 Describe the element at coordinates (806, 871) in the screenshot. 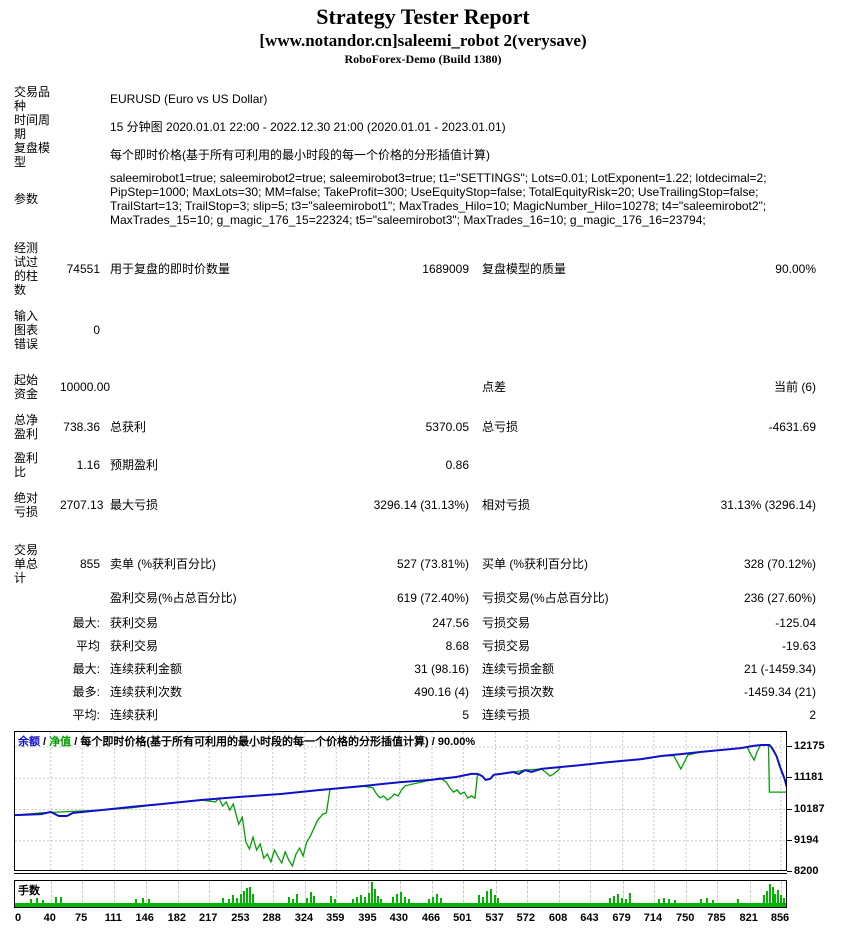

I see `y-tick-label: 8200` at that location.